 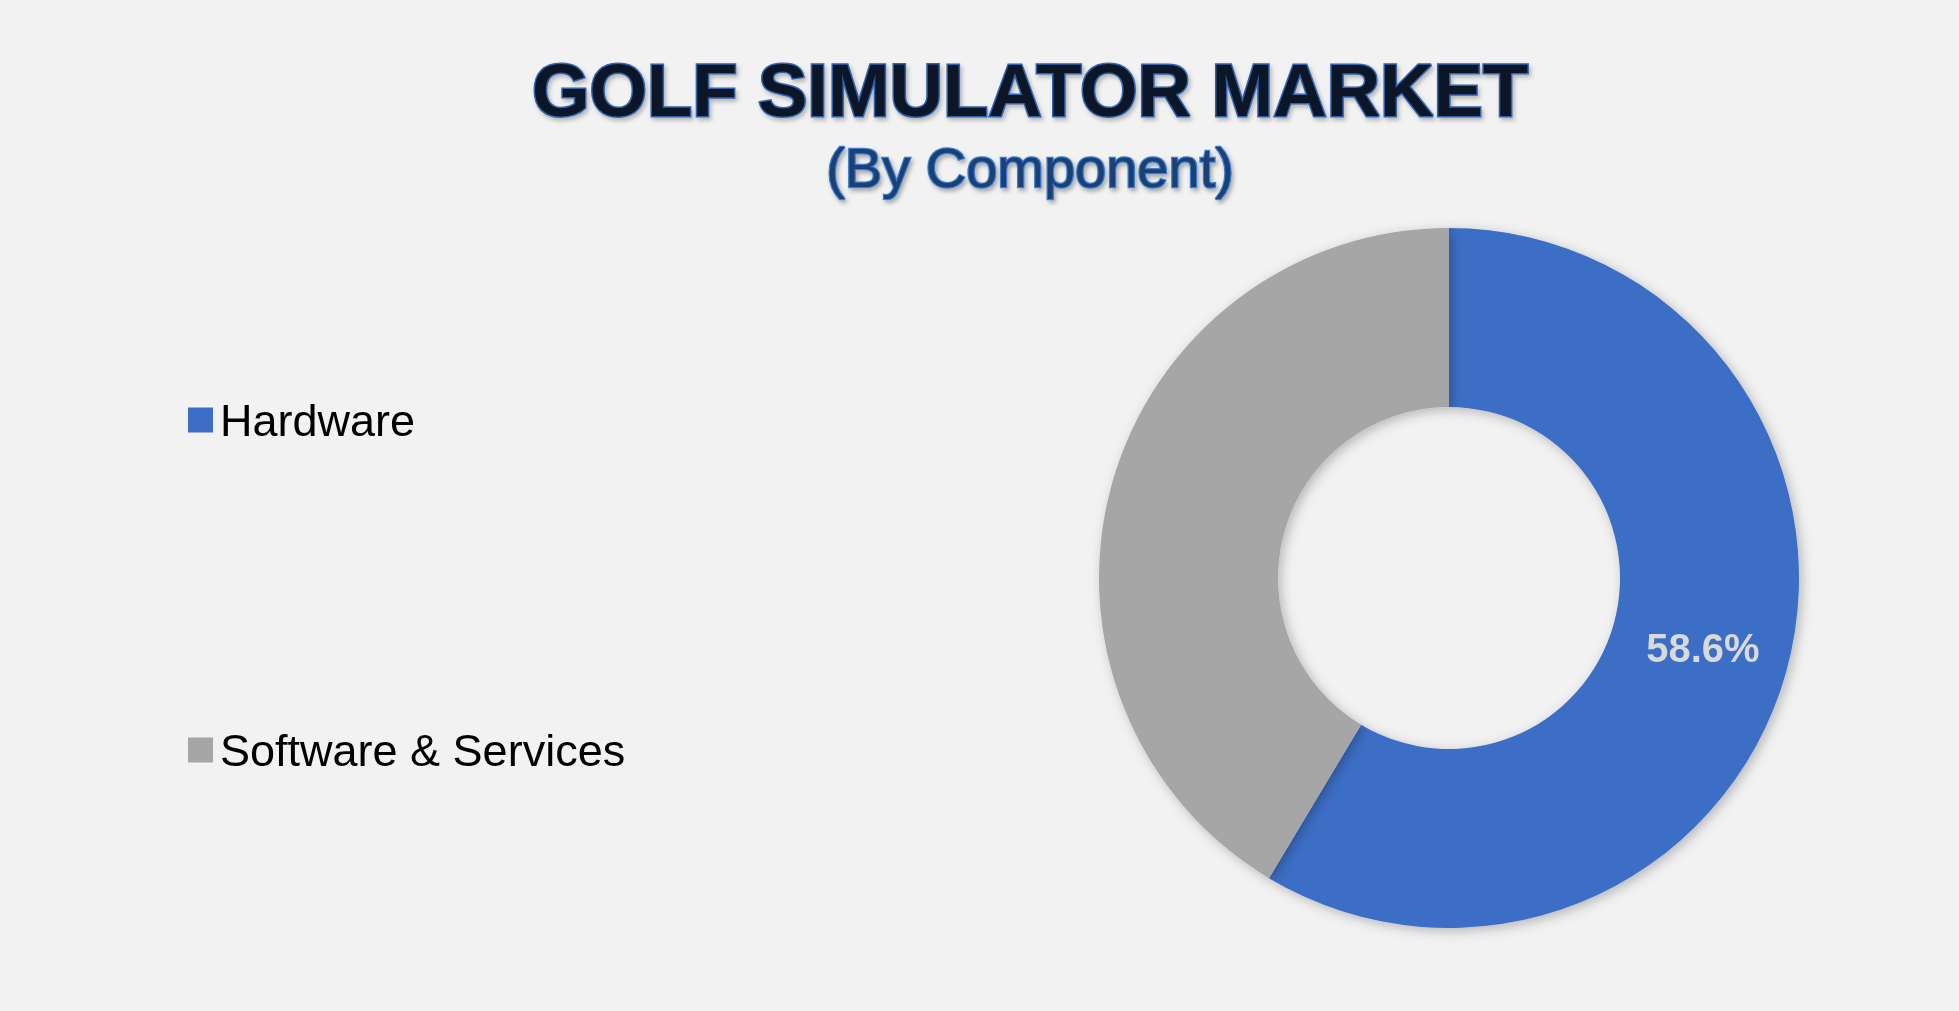 What do you see at coordinates (318, 420) in the screenshot?
I see `legend-label: Hardware` at bounding box center [318, 420].